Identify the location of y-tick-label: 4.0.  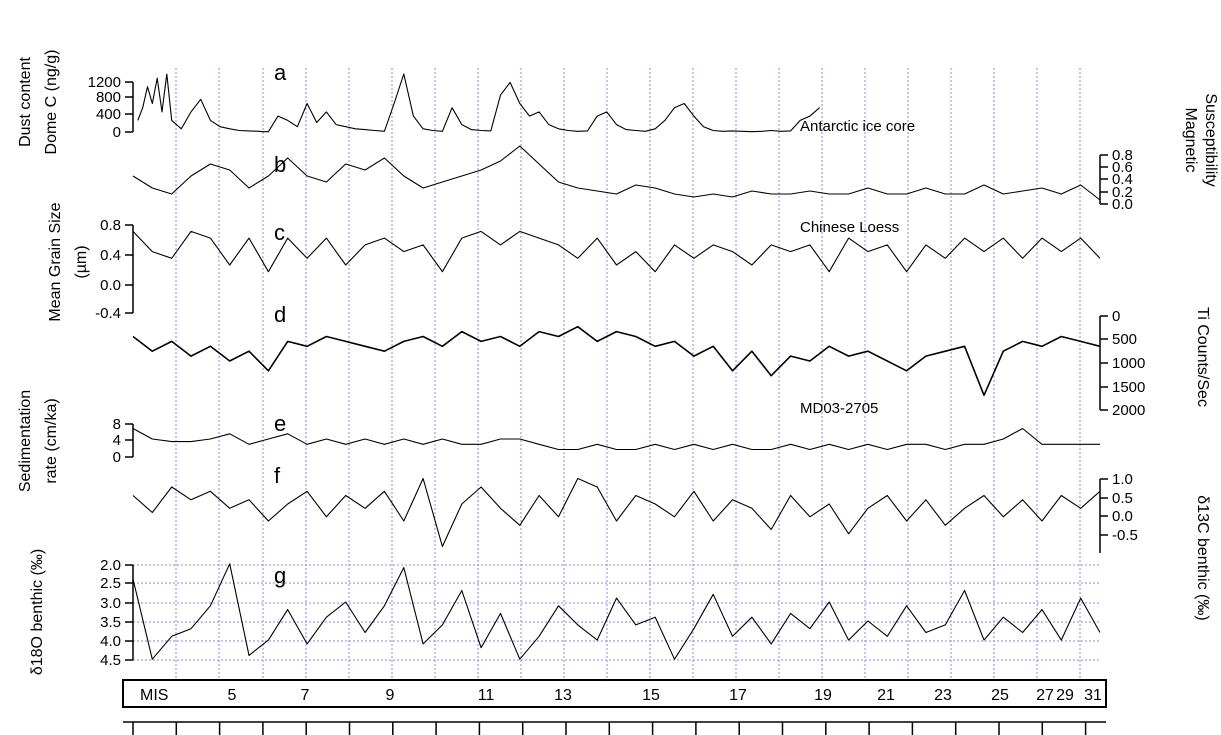
(110, 641).